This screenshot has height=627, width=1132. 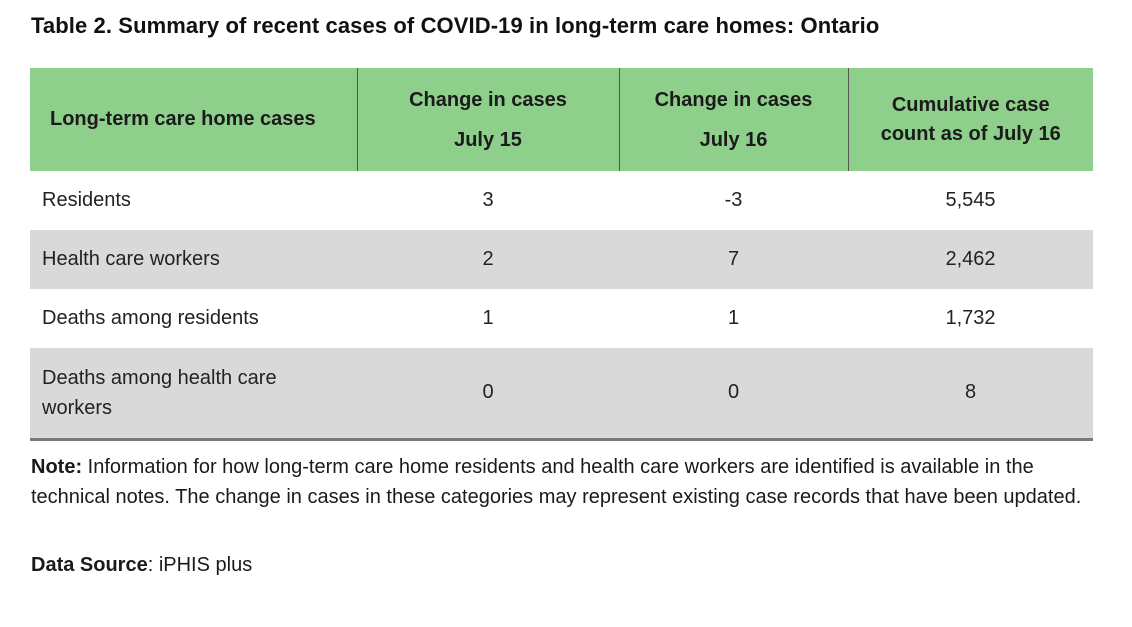 I want to click on header-change-july15: Change in cases July 15, so click(x=487, y=119).